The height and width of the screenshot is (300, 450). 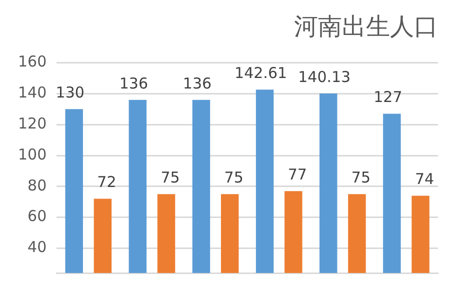 I want to click on data-label: 140.13, so click(x=324, y=77).